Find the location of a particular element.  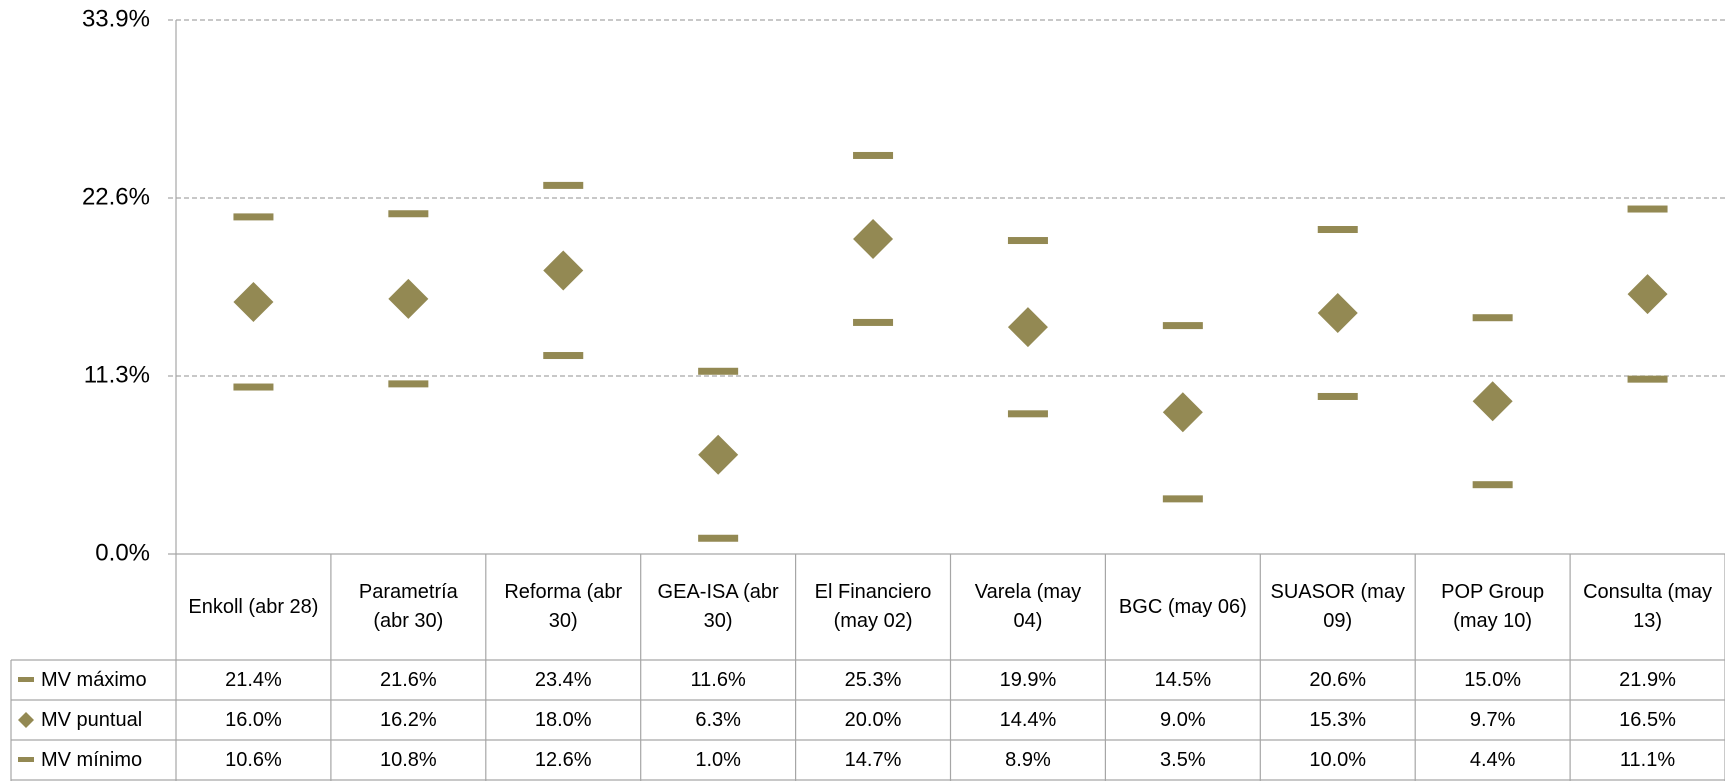

value-label: 4.4% is located at coordinates (1492, 759).